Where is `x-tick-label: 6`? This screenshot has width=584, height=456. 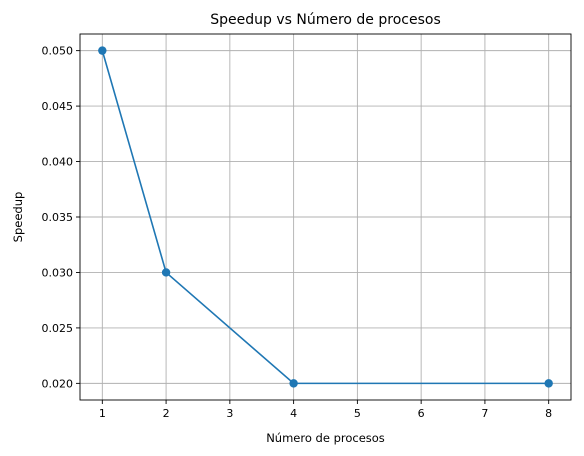
x-tick-label: 6 is located at coordinates (421, 413).